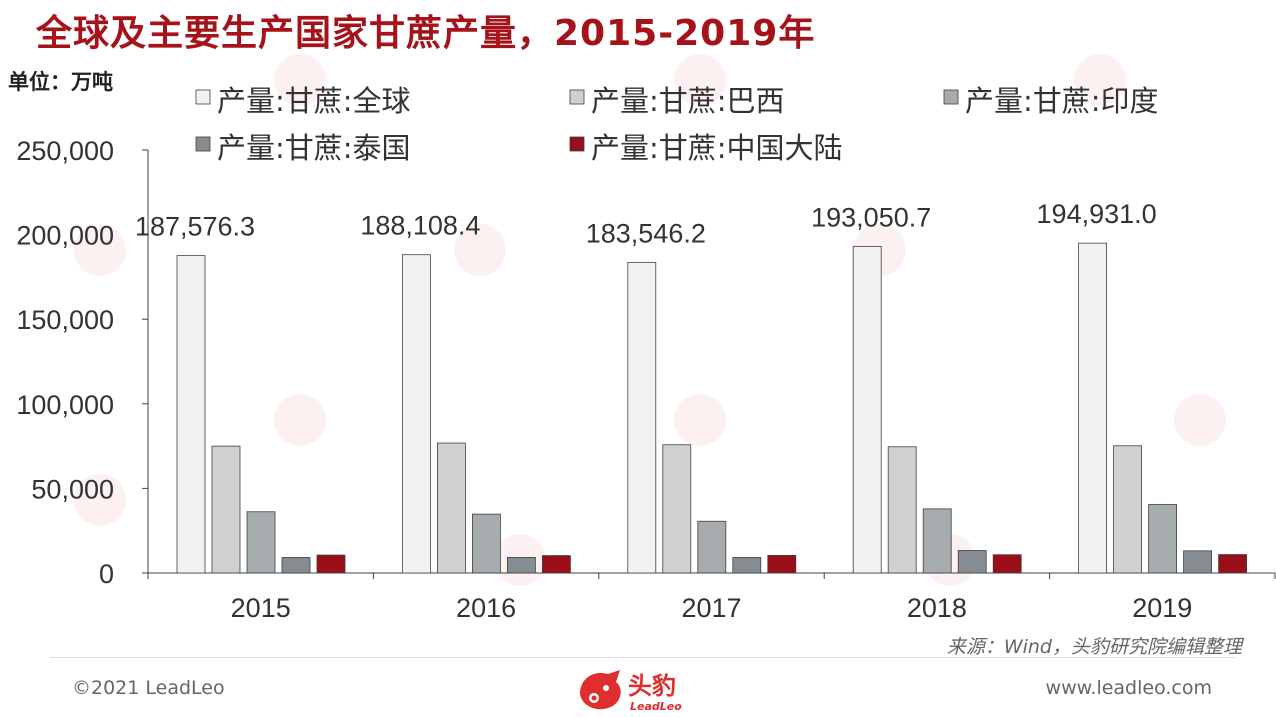 The width and height of the screenshot is (1276, 717). What do you see at coordinates (65, 405) in the screenshot?
I see `y-tick-label: 100,000` at bounding box center [65, 405].